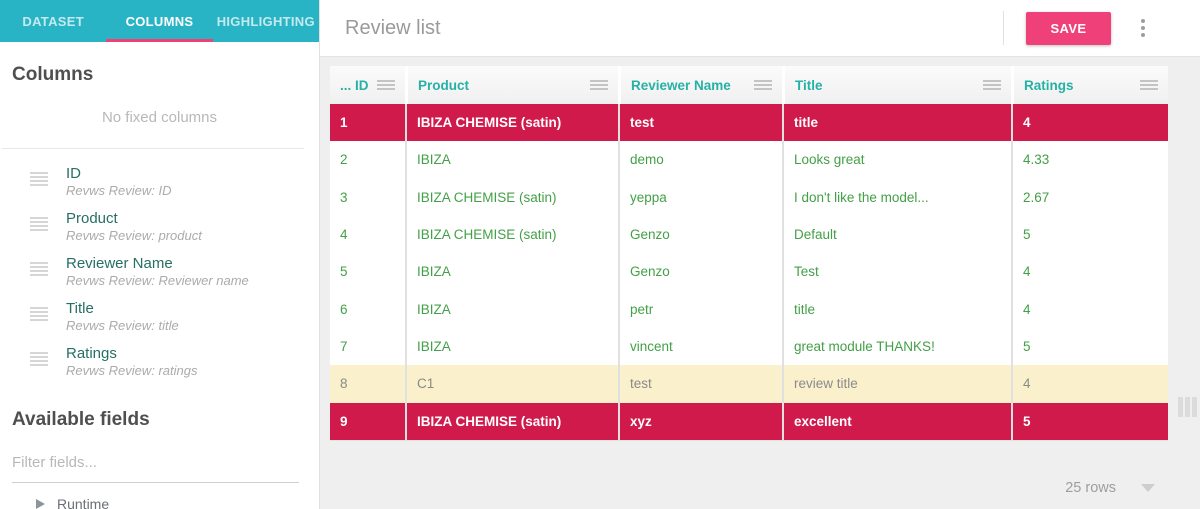  I want to click on table-cell: 9, so click(344, 421).